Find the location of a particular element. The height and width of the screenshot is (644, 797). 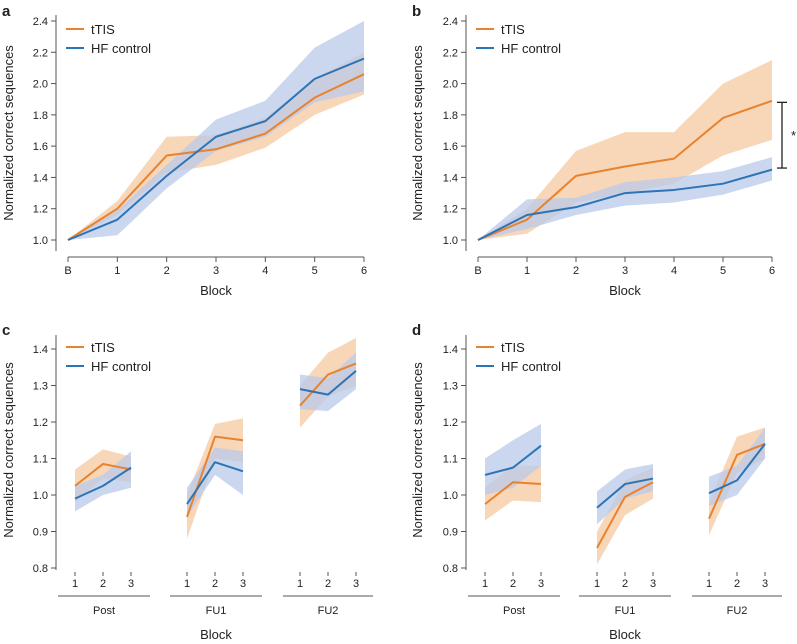

ci-band-hf-control-fu2 is located at coordinates (328, 382).